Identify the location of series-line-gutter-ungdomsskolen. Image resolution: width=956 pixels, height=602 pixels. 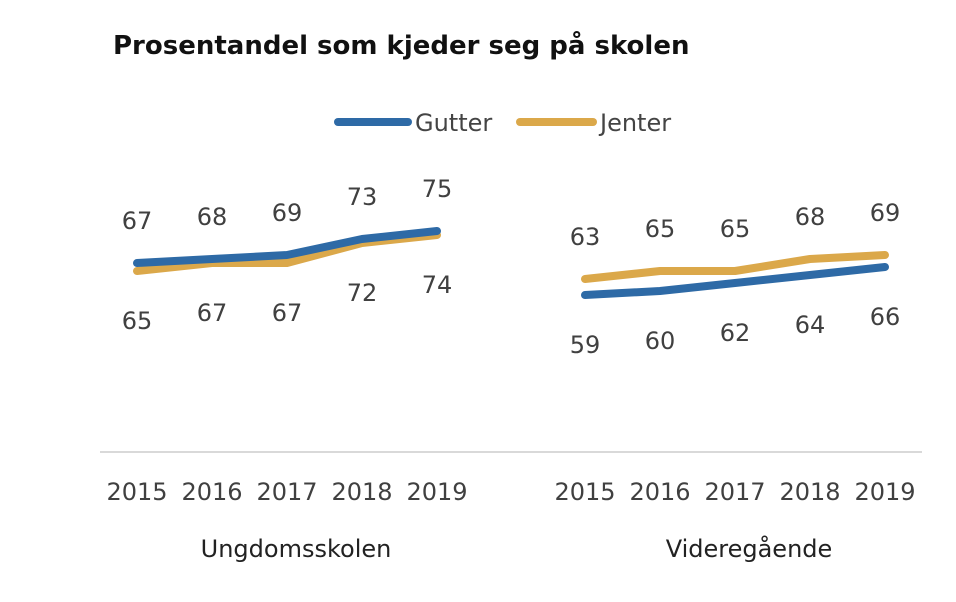
(287, 247).